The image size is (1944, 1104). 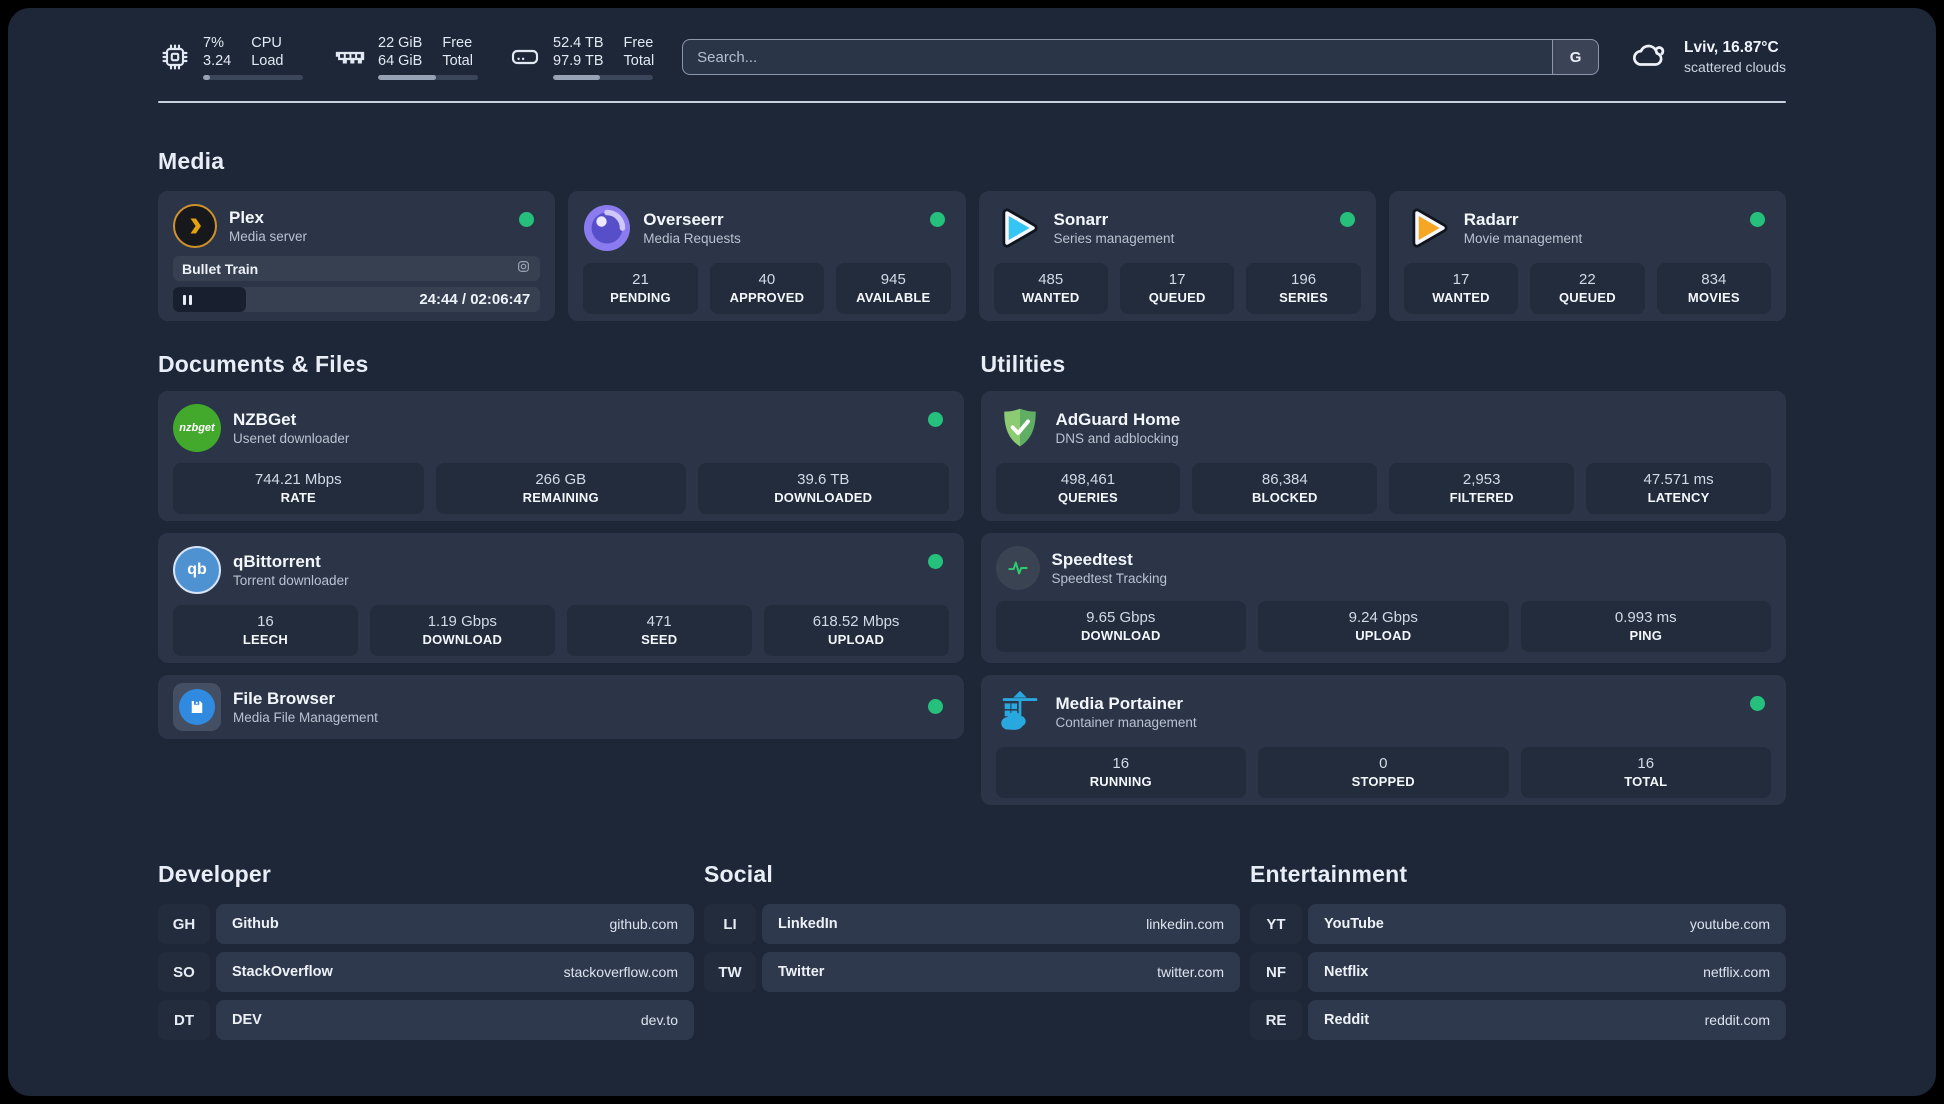 What do you see at coordinates (893, 288) in the screenshot?
I see `stat-box-available: 945 AVAILABLE` at bounding box center [893, 288].